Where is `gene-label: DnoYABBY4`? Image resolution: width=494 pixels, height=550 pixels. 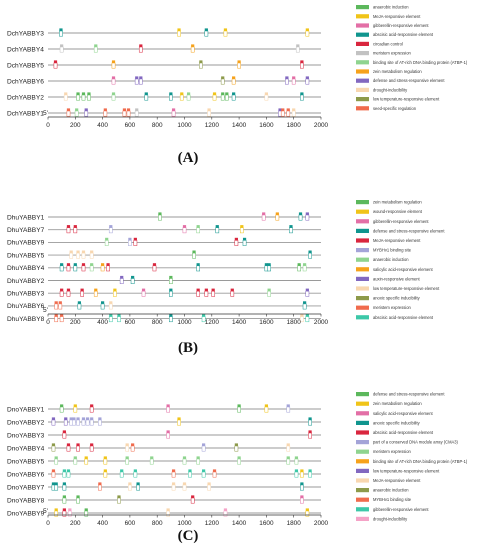
gene-label: DnoYABBY4 is located at coordinates (26, 448).